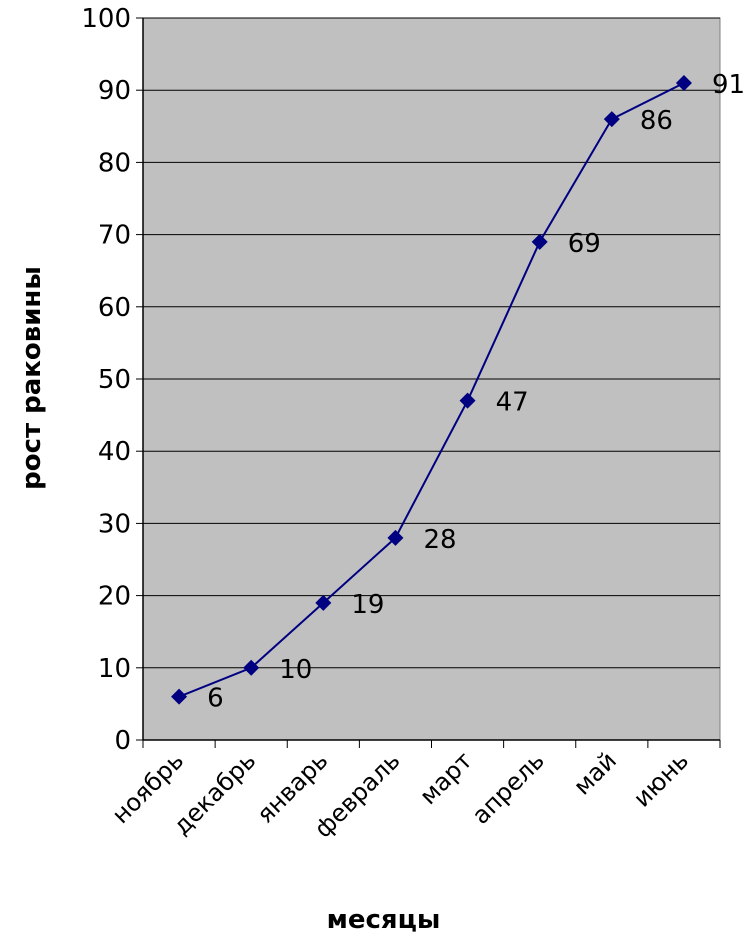 The width and height of the screenshot is (755, 935). What do you see at coordinates (431, 744) in the screenshot?
I see `x-axis-ticks` at bounding box center [431, 744].